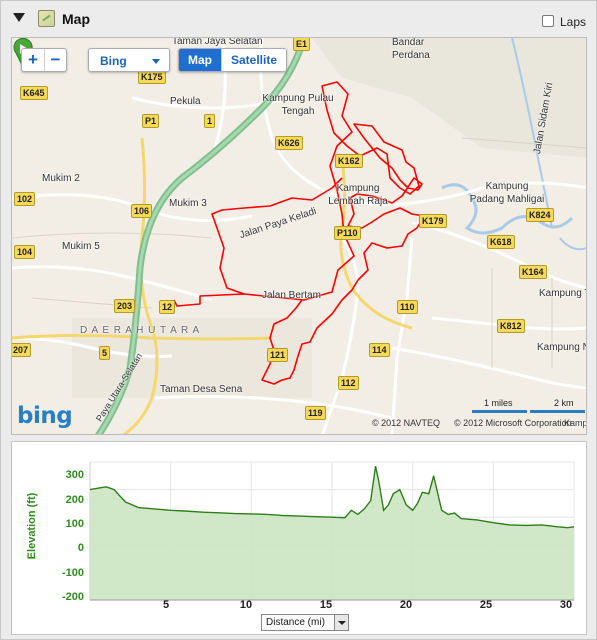 This screenshot has width=597, height=640. Describe the element at coordinates (217, 42) in the screenshot. I see `place-label: Taman Jaya Selatan` at that location.